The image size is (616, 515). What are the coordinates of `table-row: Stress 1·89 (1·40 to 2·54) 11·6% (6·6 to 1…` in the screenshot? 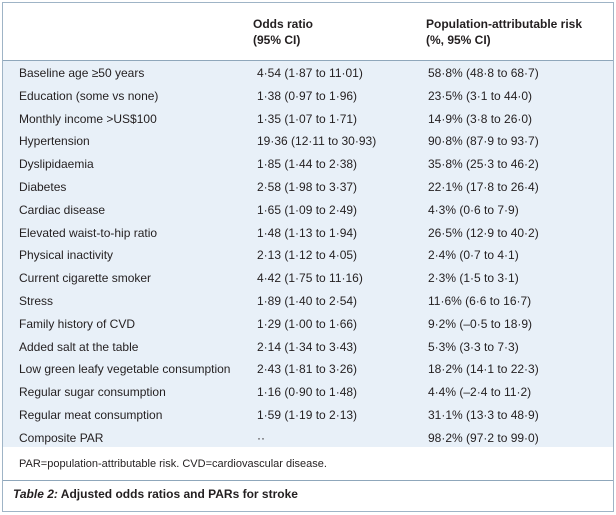 It's located at (308, 301).